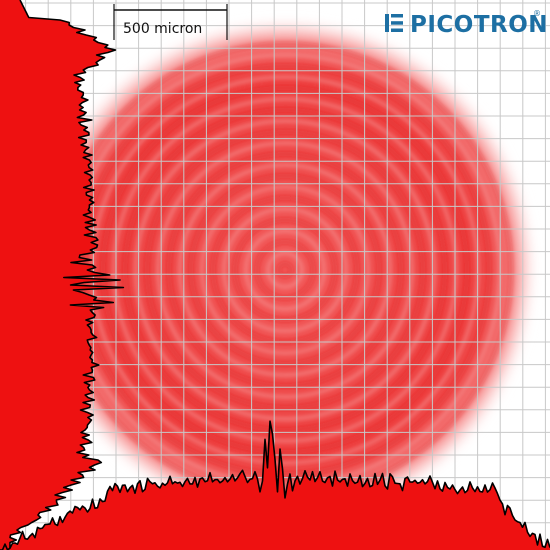  I want to click on picotronic-logo-icon, so click(394, 23).